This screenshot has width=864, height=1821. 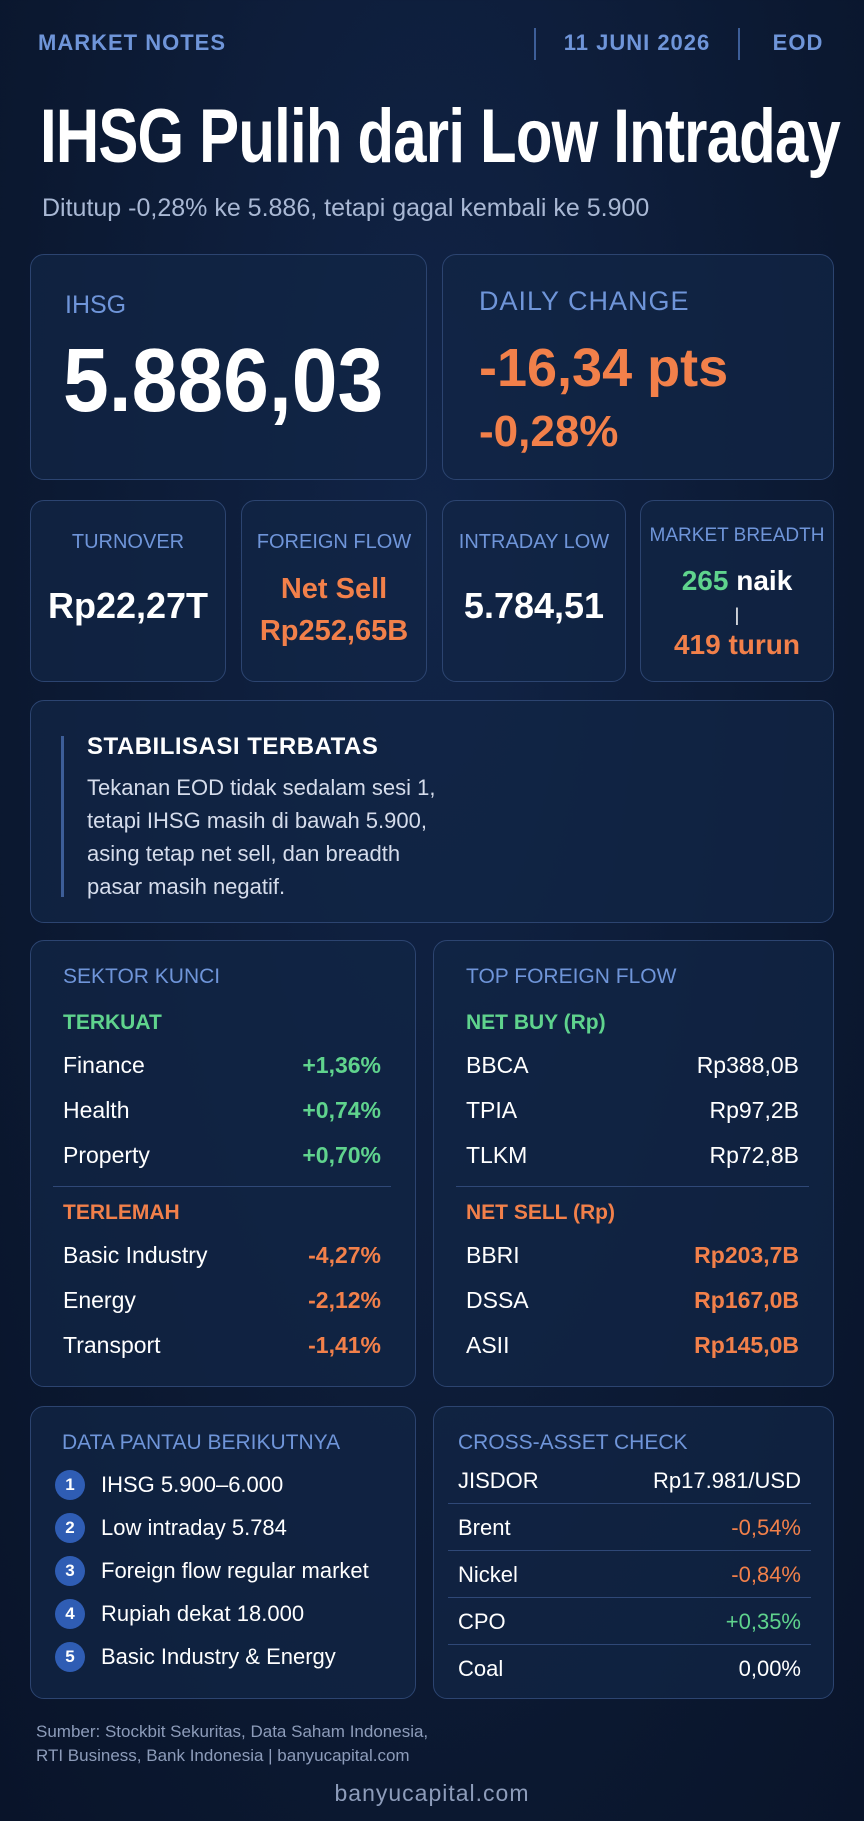 What do you see at coordinates (222, 1255) in the screenshot?
I see `row: Basic Industry -4,27%` at bounding box center [222, 1255].